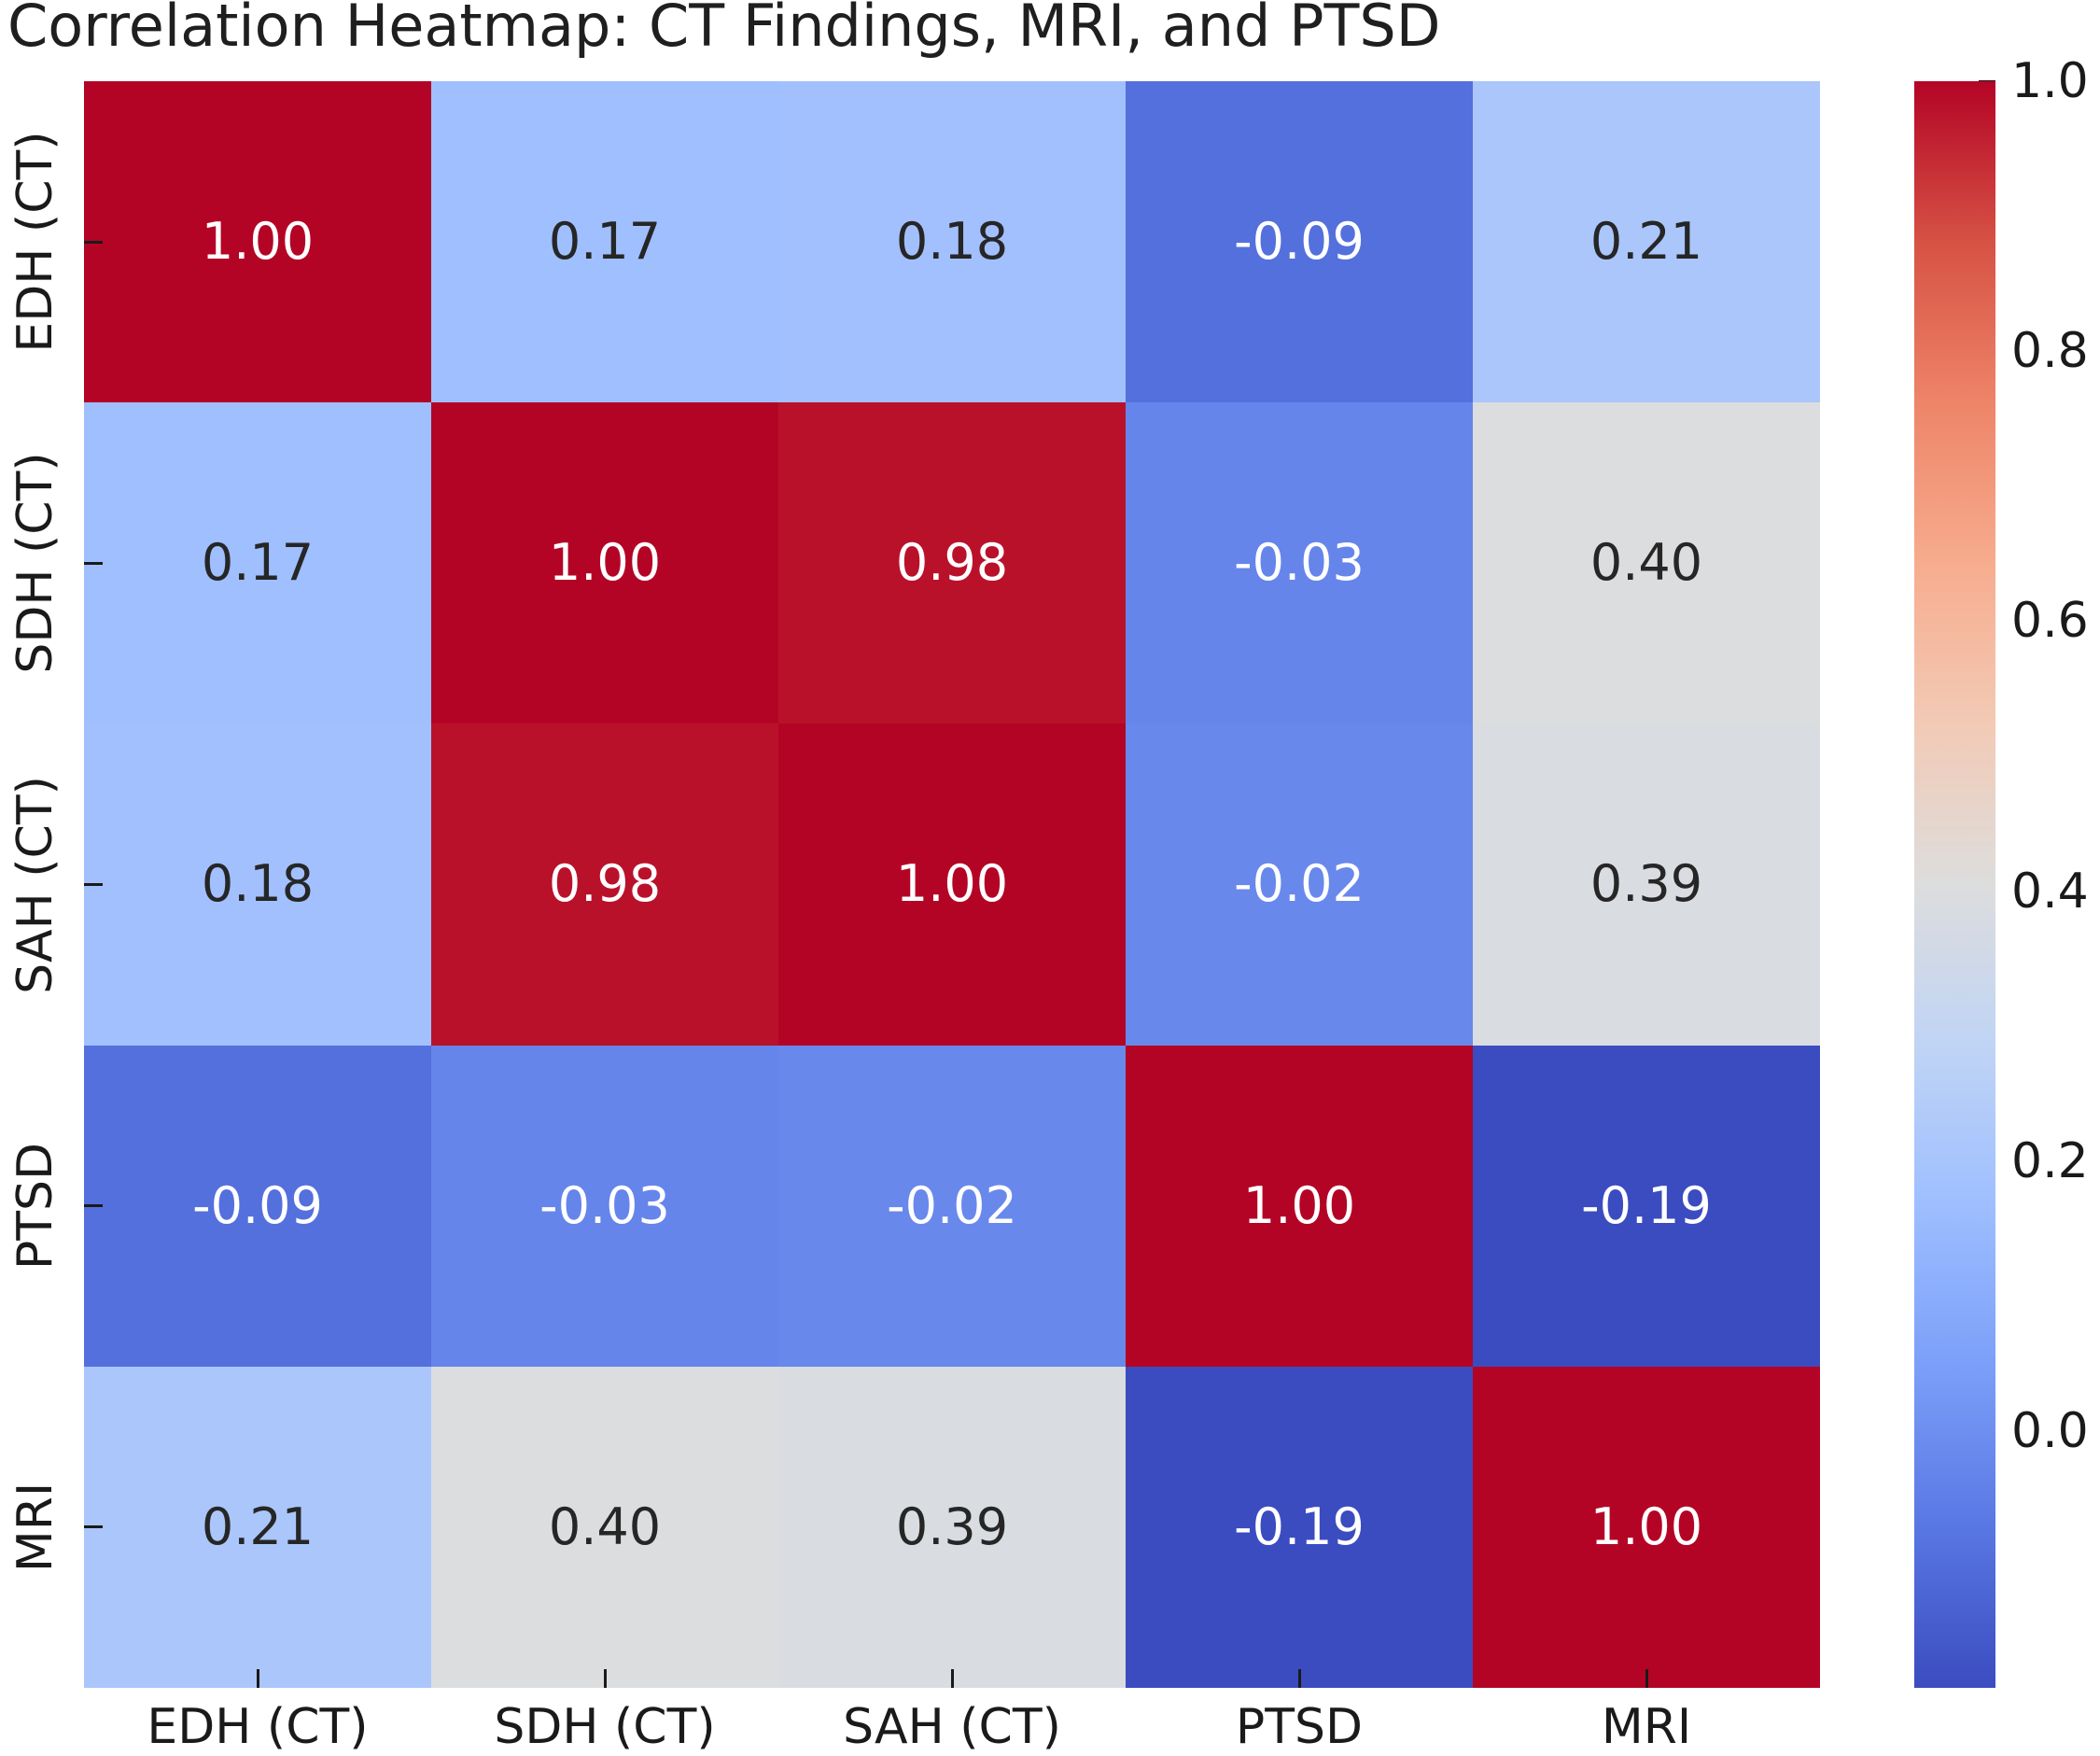 The height and width of the screenshot is (1756, 2100). What do you see at coordinates (35, 242) in the screenshot?
I see `y-axis-label: EDH (CT)` at bounding box center [35, 242].